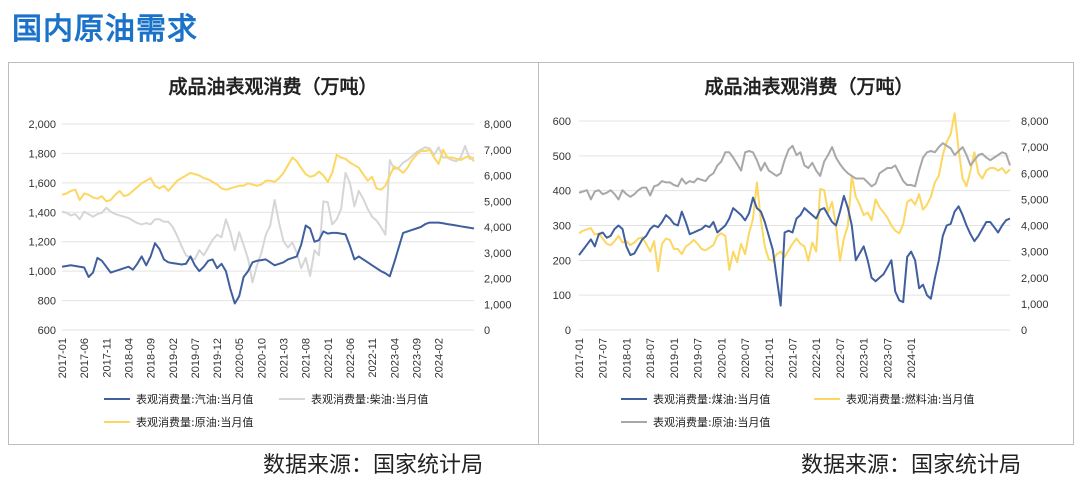  I want to click on y-left-tick-label: 2,000, so click(42, 125).